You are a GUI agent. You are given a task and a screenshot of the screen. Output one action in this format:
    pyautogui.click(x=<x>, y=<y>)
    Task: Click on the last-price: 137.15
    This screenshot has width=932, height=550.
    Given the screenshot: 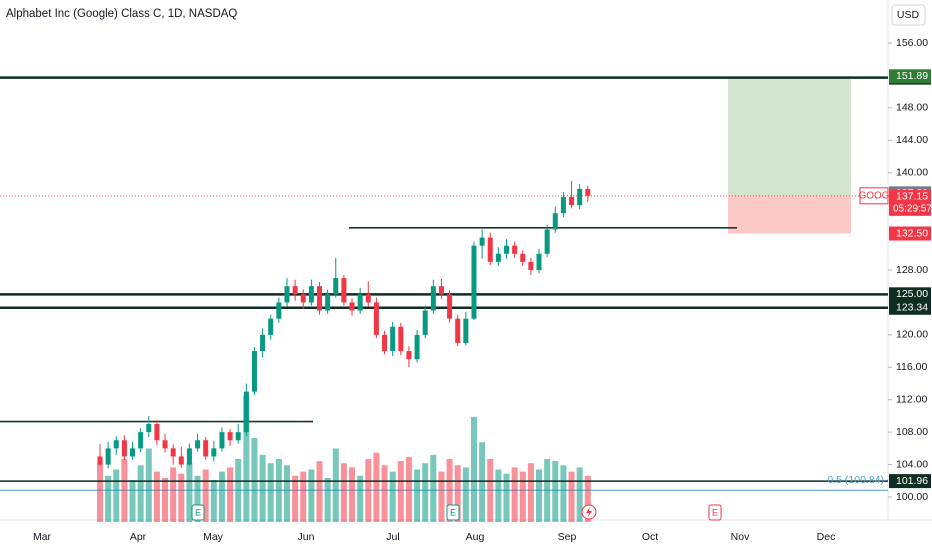 What is the action you would take?
    pyautogui.click(x=912, y=197)
    